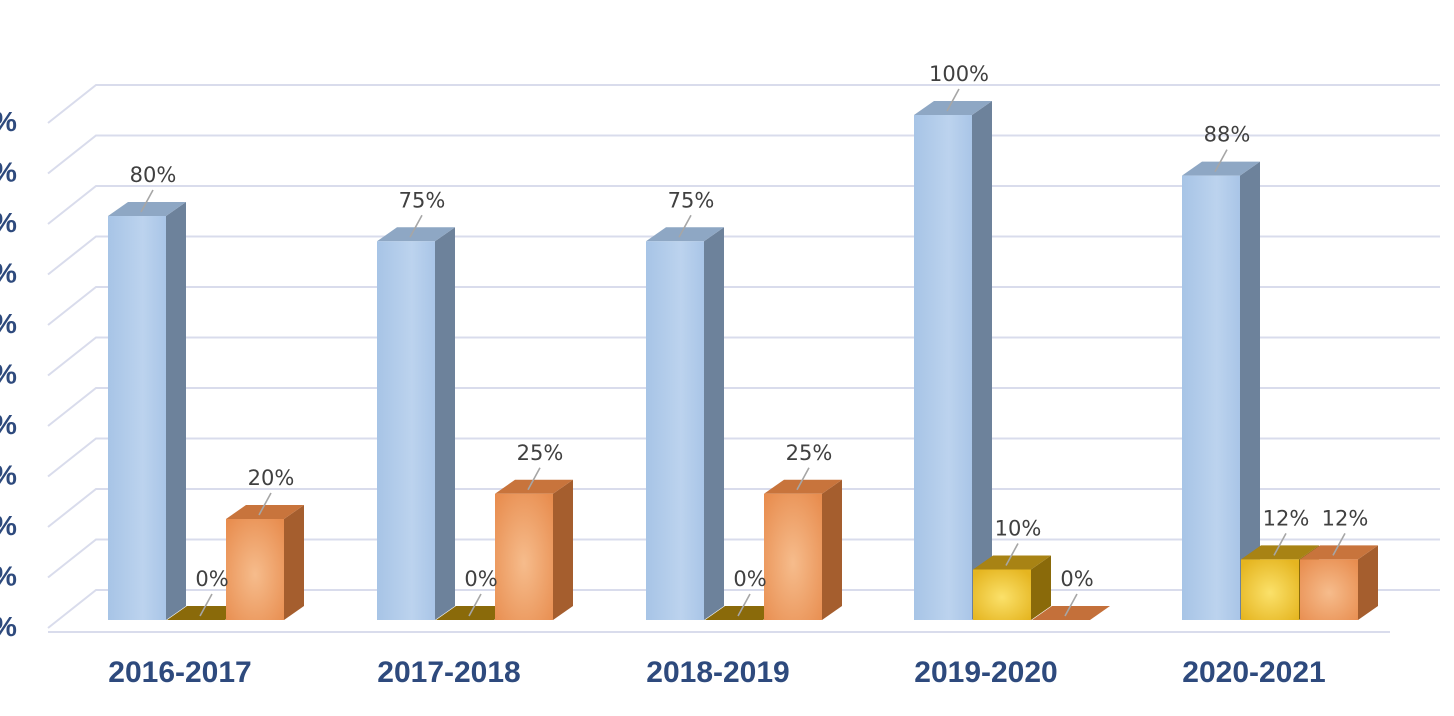  What do you see at coordinates (153, 175) in the screenshot?
I see `data-label: 80%` at bounding box center [153, 175].